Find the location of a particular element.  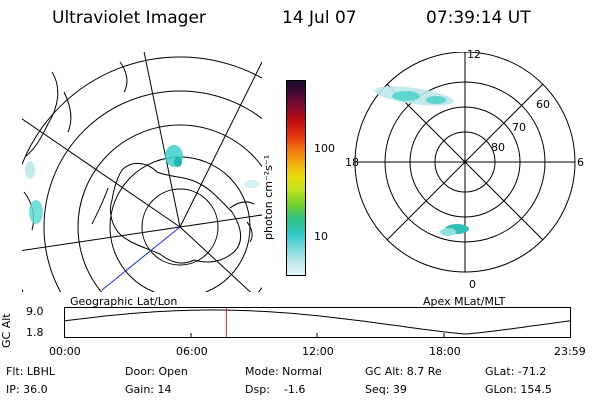

mlat-label: 80 is located at coordinates (498, 147).